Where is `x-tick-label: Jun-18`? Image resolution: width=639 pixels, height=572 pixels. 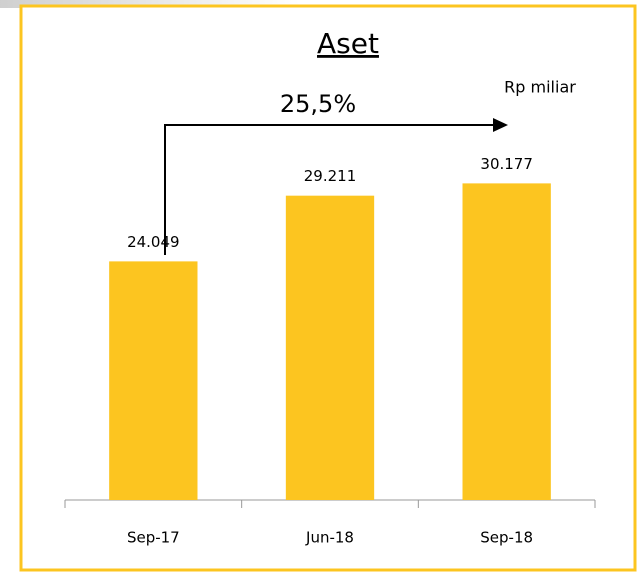
x-tick-label: Jun-18 is located at coordinates (329, 538).